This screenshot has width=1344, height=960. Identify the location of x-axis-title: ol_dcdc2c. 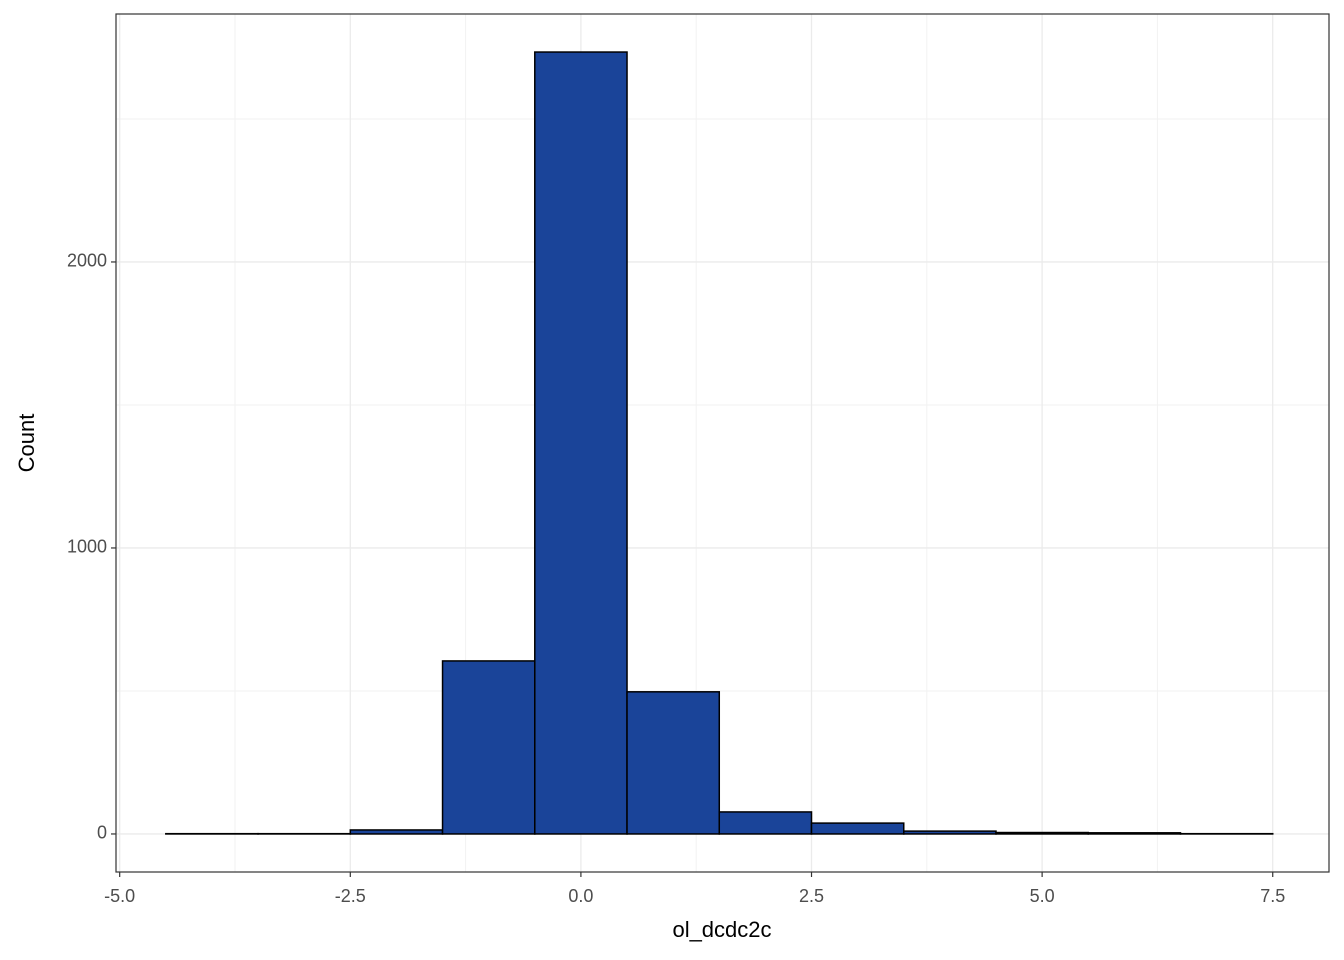
(721, 929).